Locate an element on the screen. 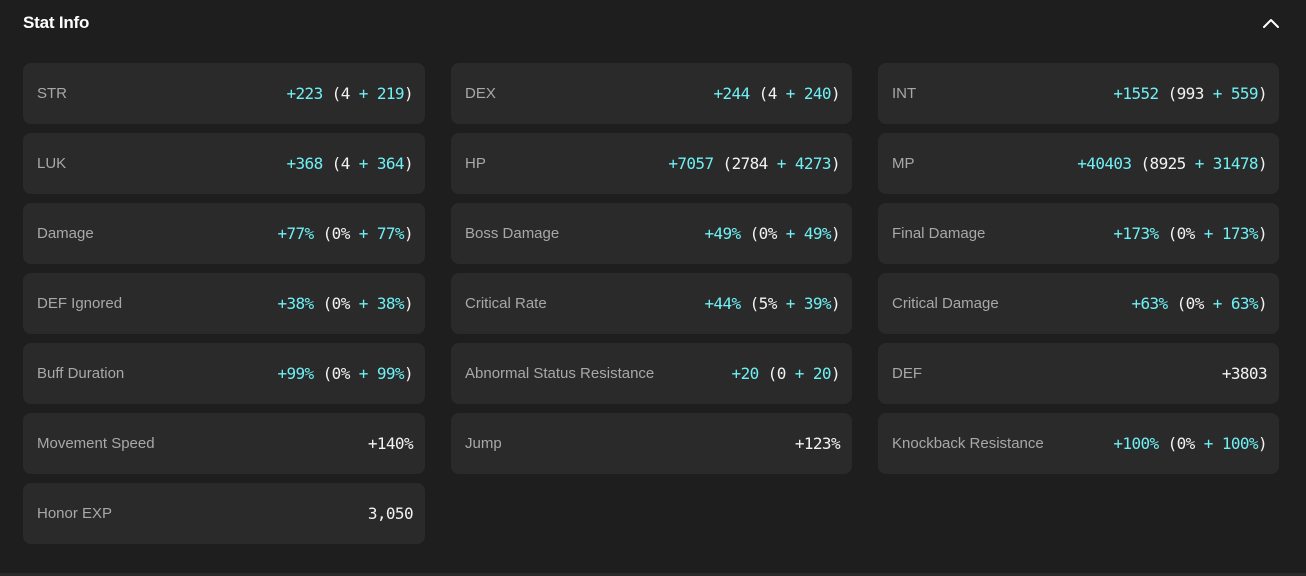  stat-total: +100% is located at coordinates (1136, 443).